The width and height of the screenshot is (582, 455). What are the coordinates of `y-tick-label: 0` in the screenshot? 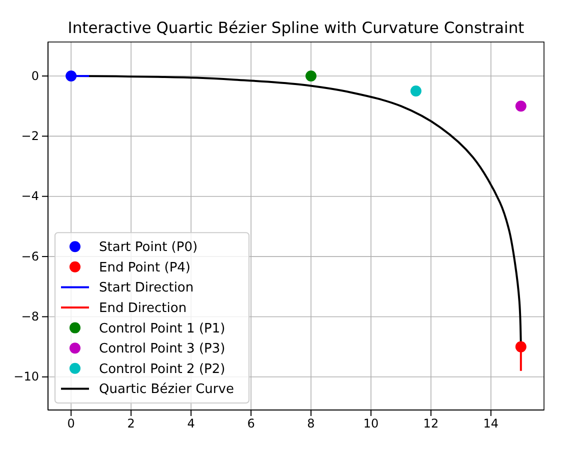 It's located at (35, 75).